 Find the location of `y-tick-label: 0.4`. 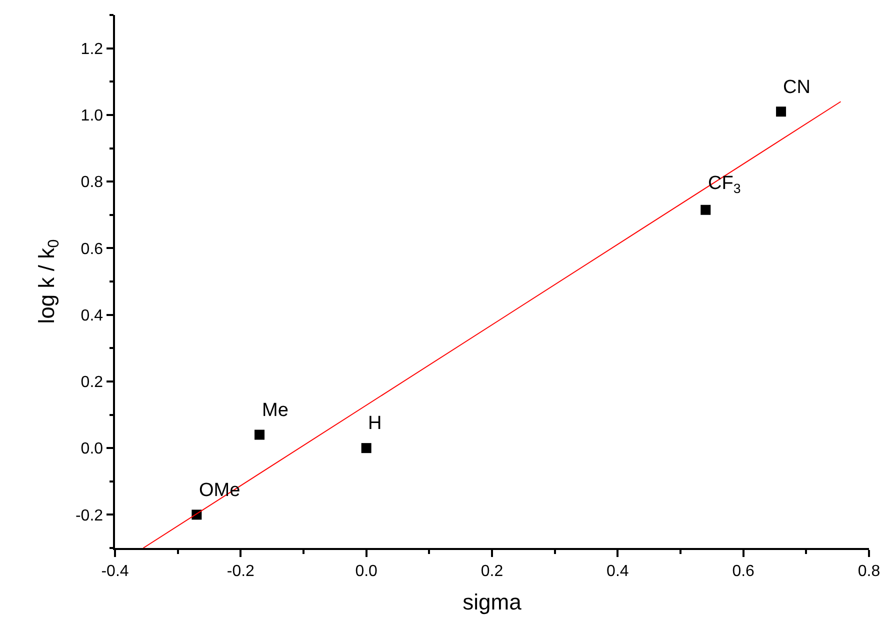

y-tick-label: 0.4 is located at coordinates (92, 315).